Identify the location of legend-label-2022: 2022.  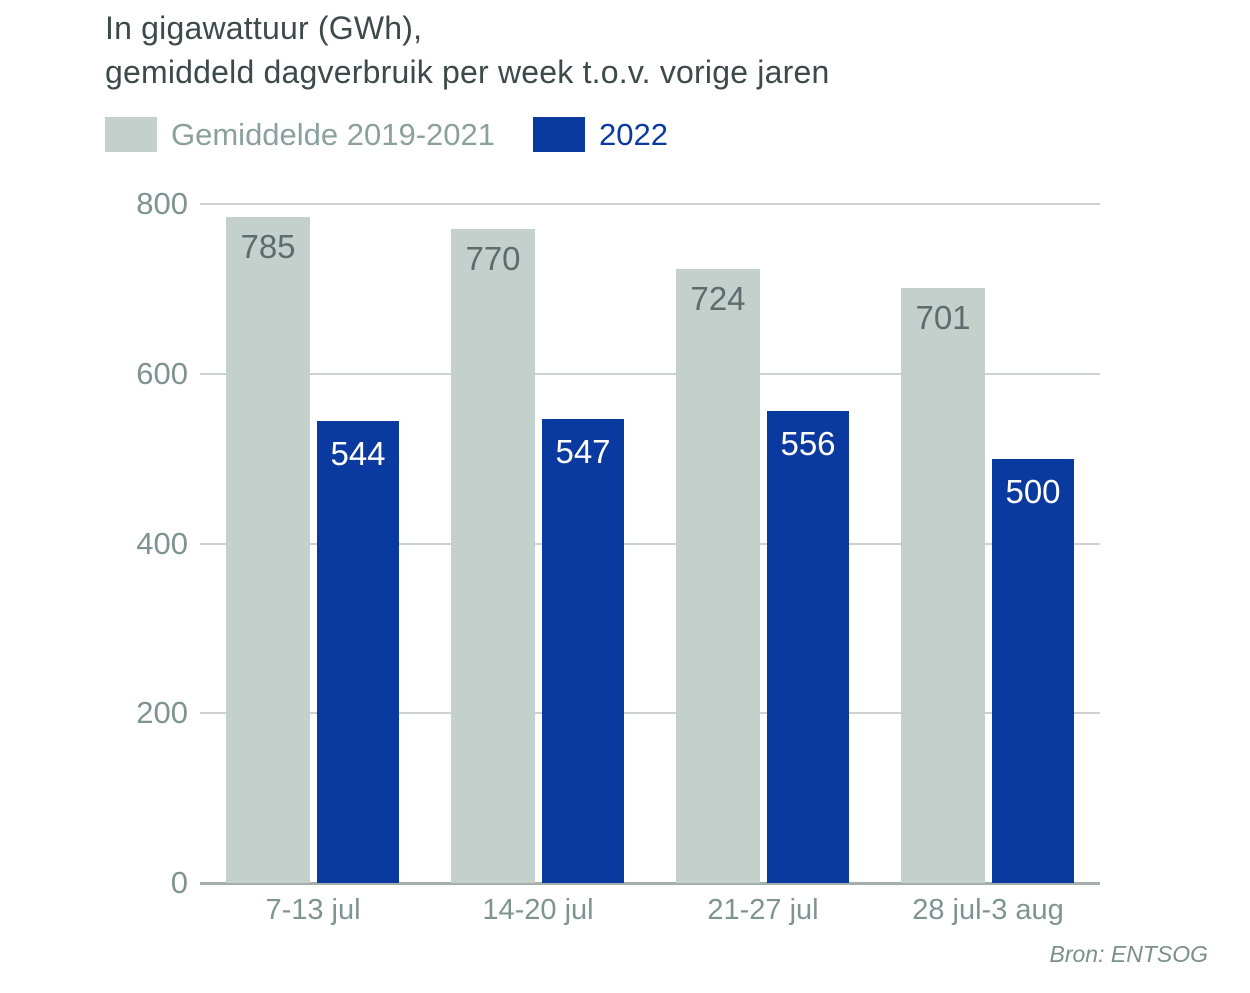
(633, 134).